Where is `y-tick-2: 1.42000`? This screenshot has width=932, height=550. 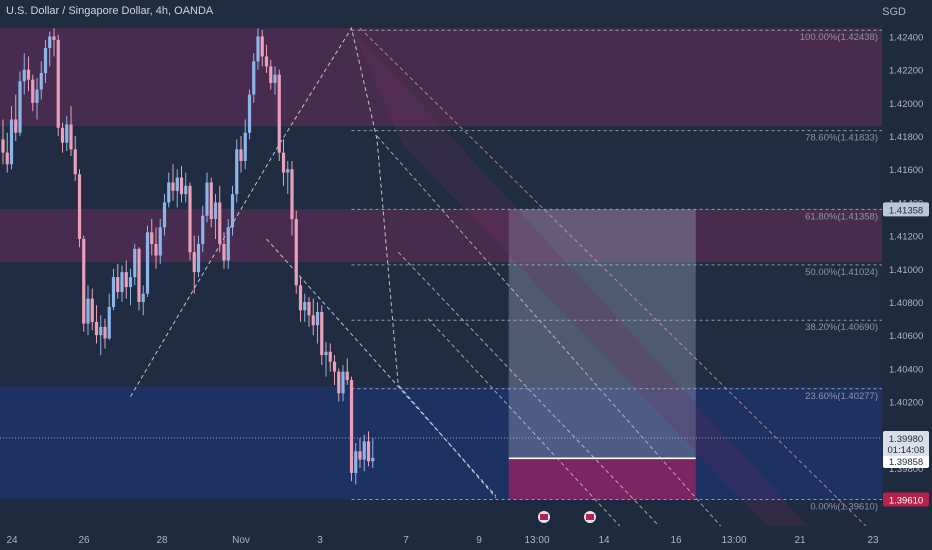
y-tick-2: 1.42000 is located at coordinates (906, 104).